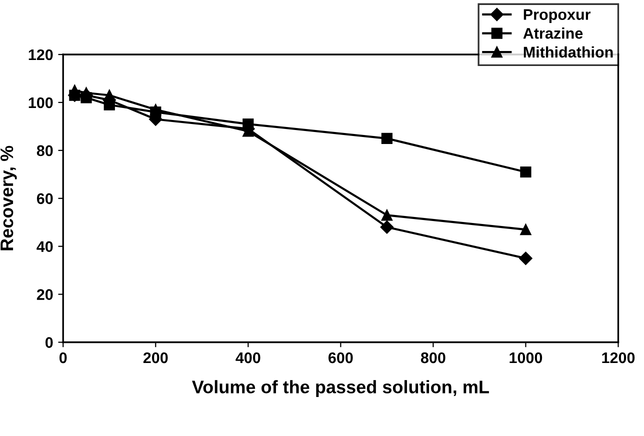  Describe the element at coordinates (553, 33) in the screenshot. I see `legend-label: Atrazine` at that location.